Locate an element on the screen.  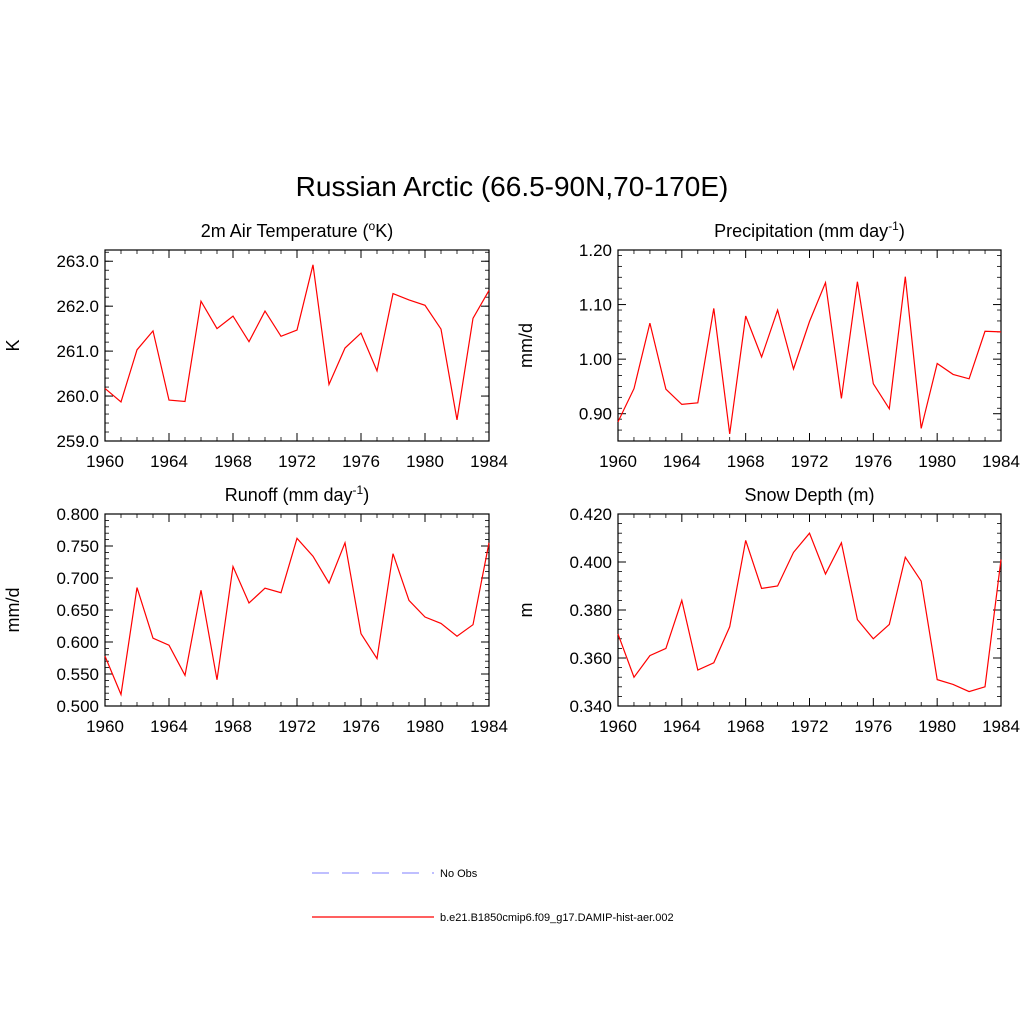
y-tick-label: 0.340 is located at coordinates (590, 706).